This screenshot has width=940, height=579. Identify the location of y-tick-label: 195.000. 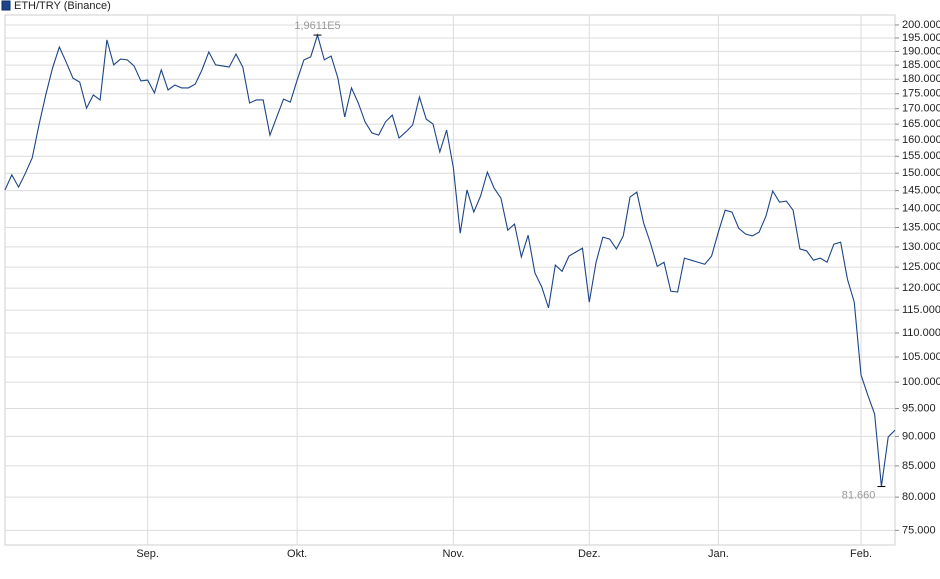
(921, 38).